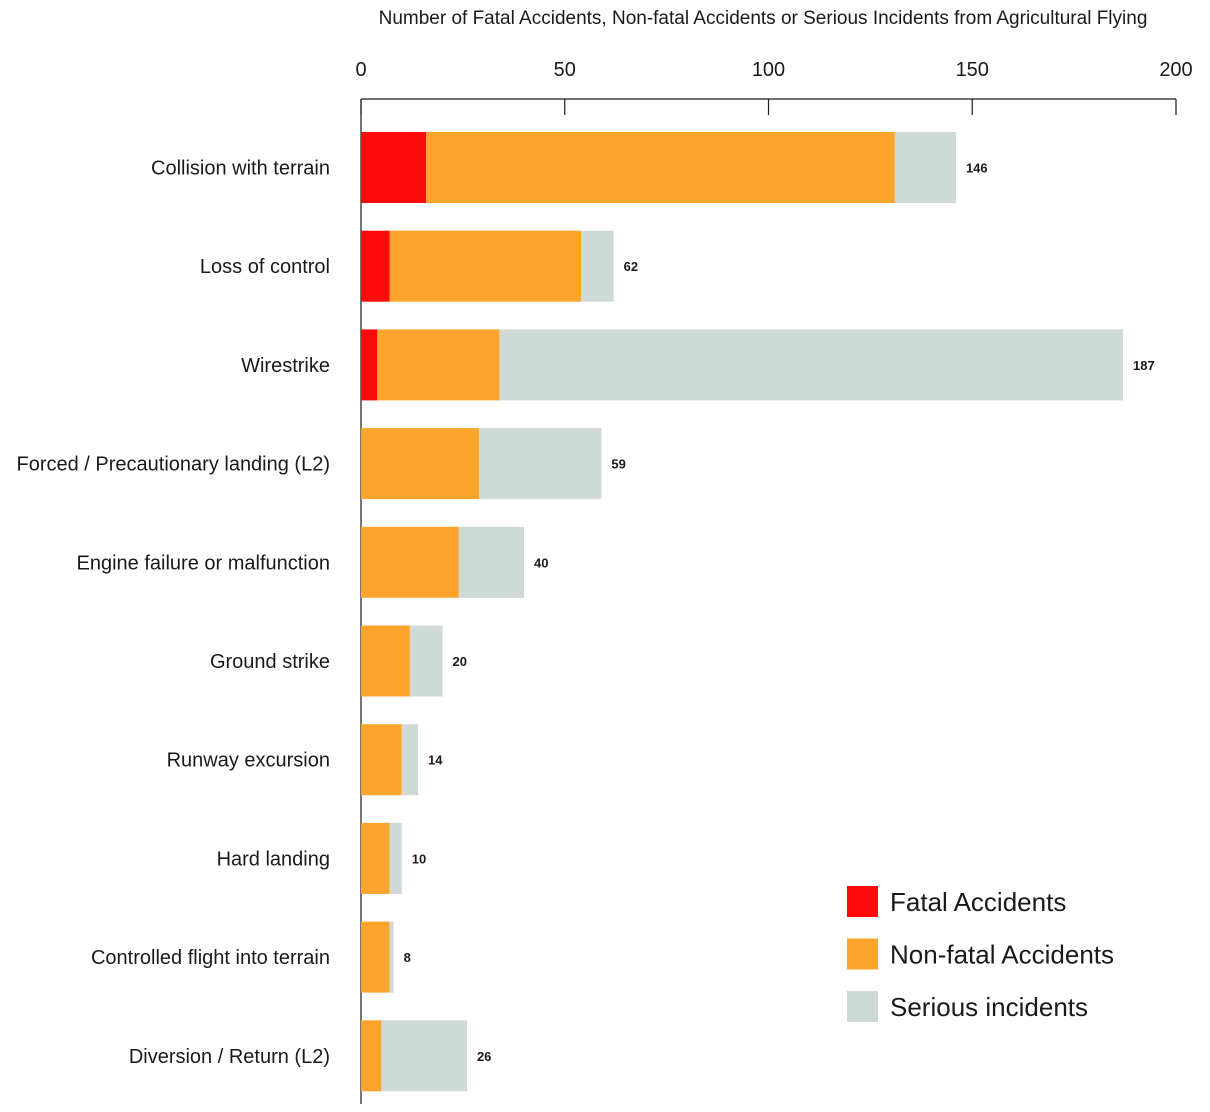  I want to click on bar-non-fatal-accidents-loss-of-control, so click(485, 266).